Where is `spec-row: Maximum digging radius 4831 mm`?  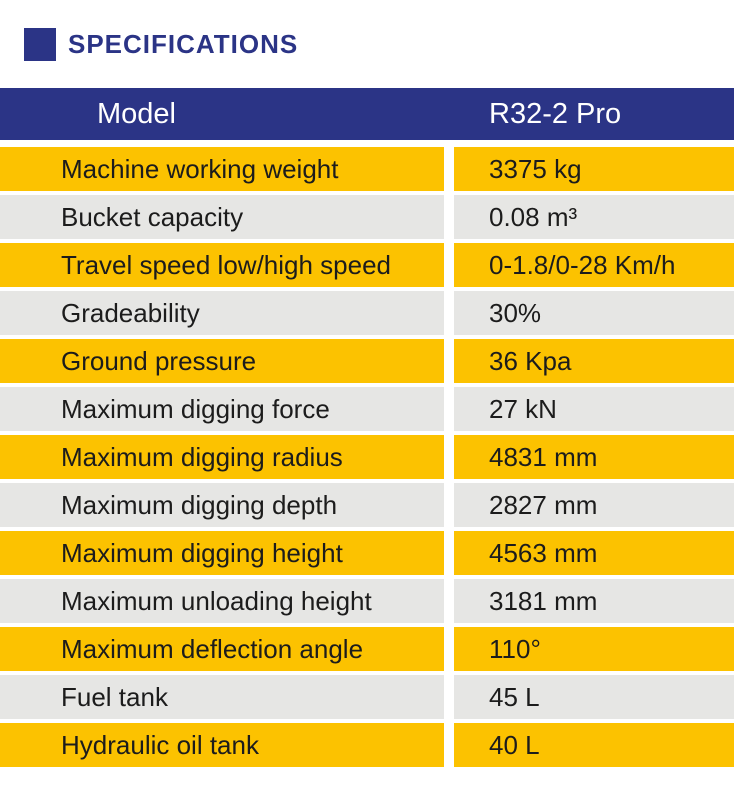 spec-row: Maximum digging radius 4831 mm is located at coordinates (367, 457).